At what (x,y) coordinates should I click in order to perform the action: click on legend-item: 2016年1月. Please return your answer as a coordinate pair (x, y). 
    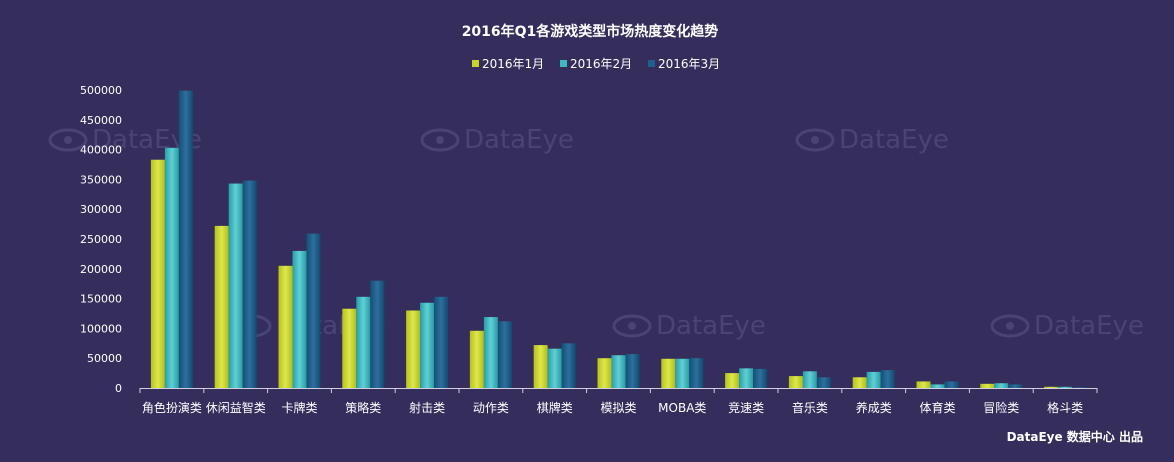
    Looking at the image, I should click on (508, 64).